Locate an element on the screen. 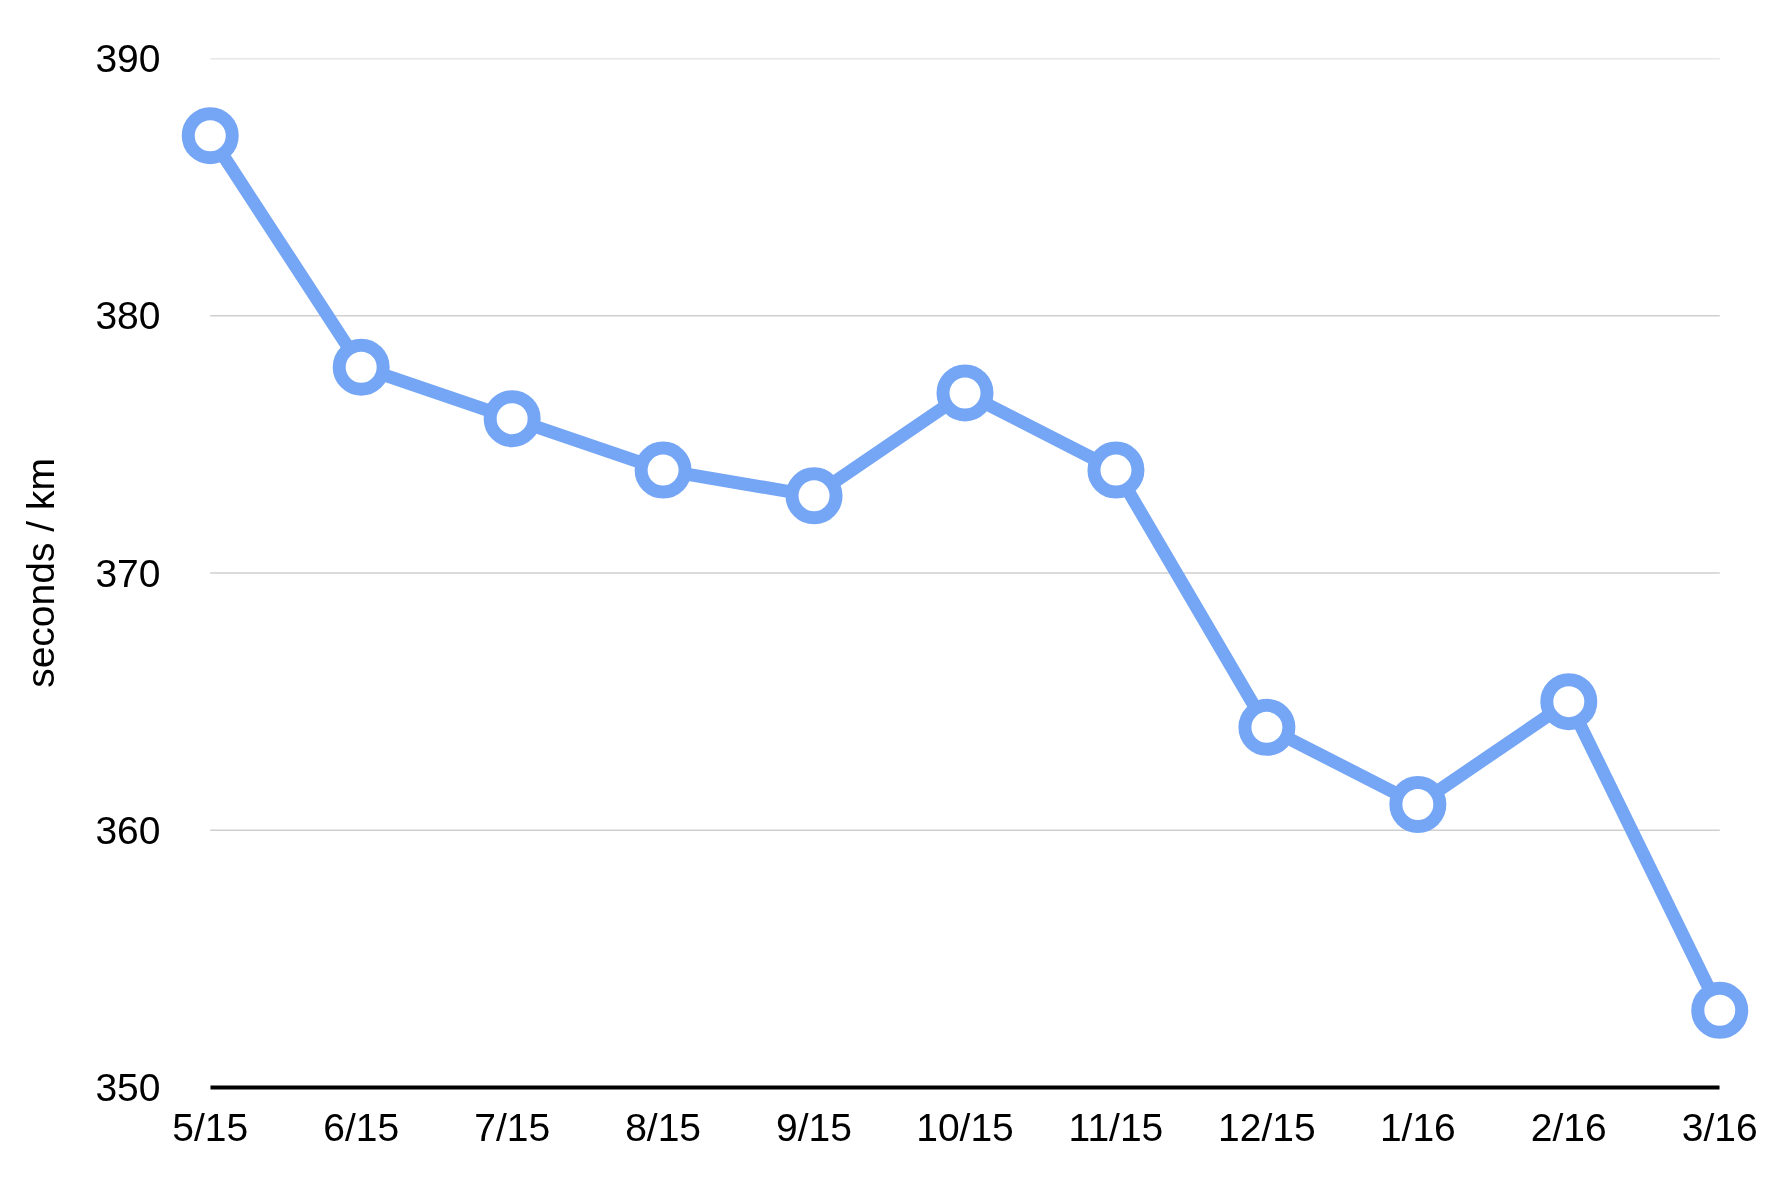 The height and width of the screenshot is (1189, 1790). x-tick-label: 6/15 is located at coordinates (361, 1127).